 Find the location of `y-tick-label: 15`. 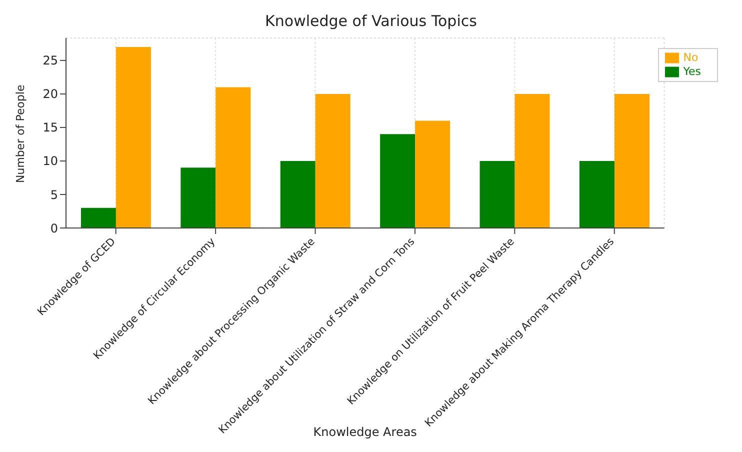

y-tick-label: 15 is located at coordinates (50, 127).